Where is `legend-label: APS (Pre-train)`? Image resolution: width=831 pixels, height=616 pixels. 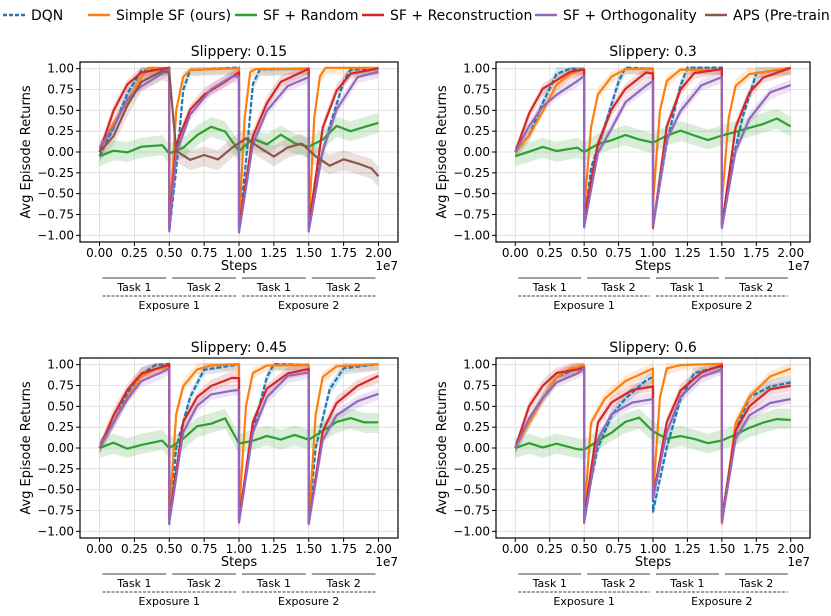 legend-label: APS (Pre-train) is located at coordinates (782, 16).